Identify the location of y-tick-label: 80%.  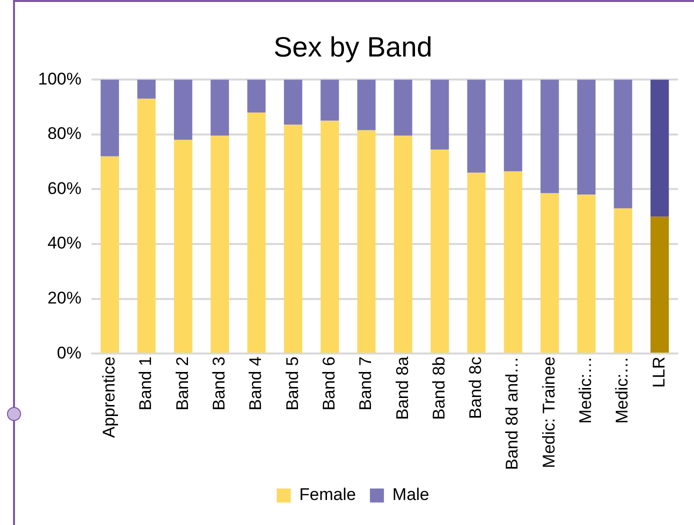
(64, 134).